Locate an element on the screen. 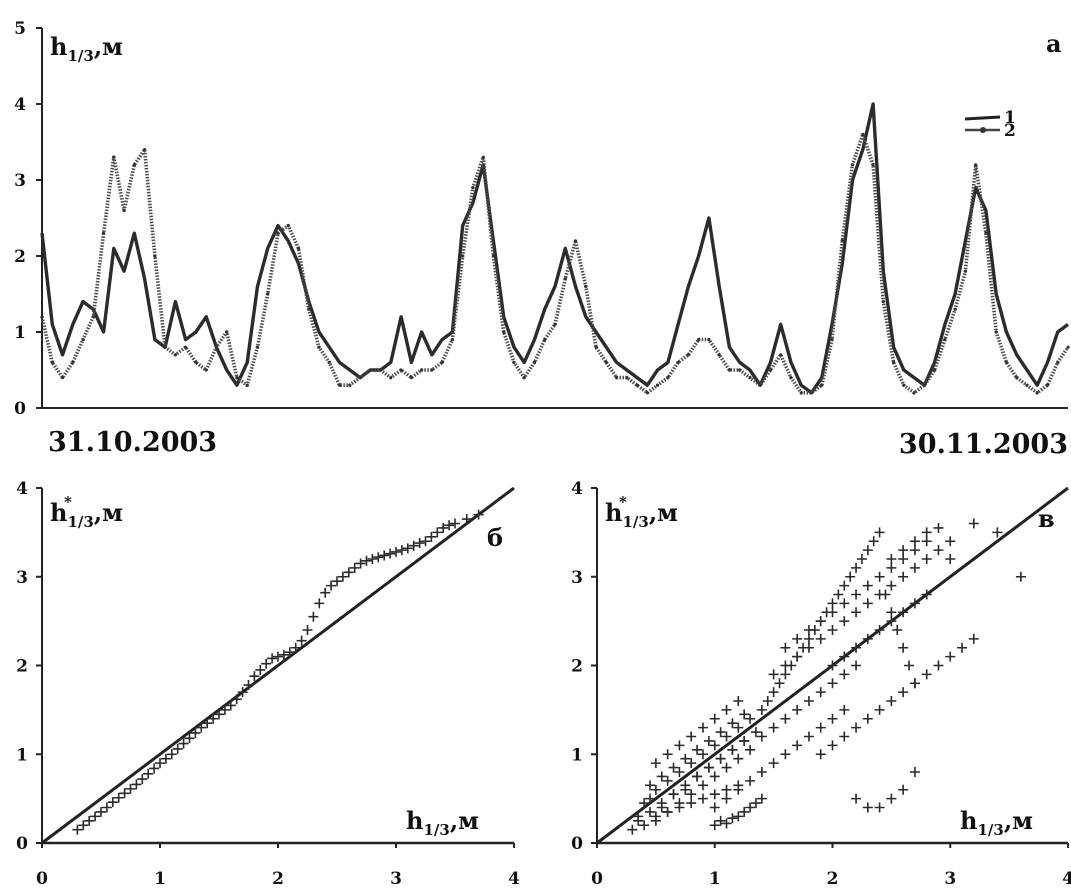 The width and height of the screenshot is (1071, 888). panel-b-y-tick-label: 4 is located at coordinates (22, 489).